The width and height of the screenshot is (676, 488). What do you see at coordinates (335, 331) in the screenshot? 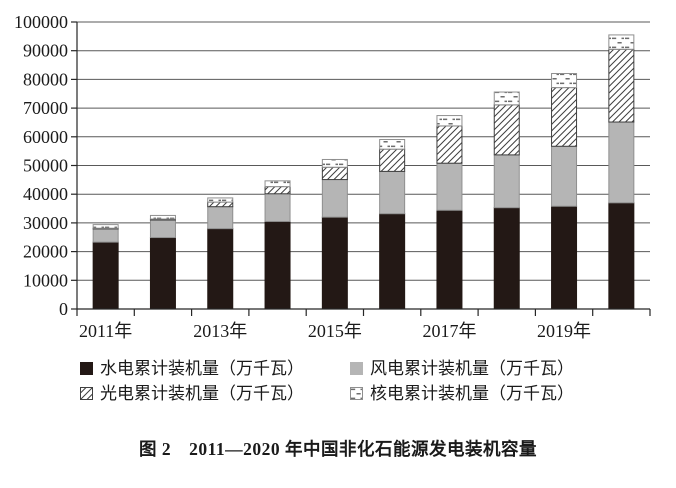
I see `x-tick-label: 2015年` at bounding box center [335, 331].